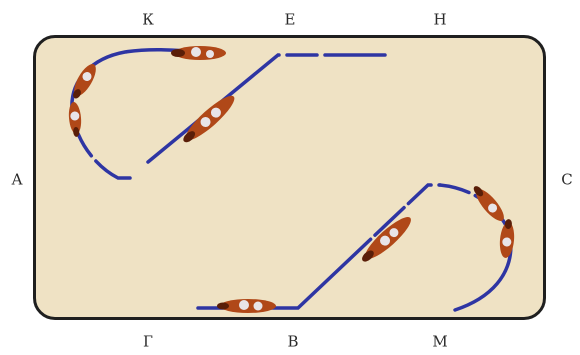 This screenshot has height=355, width=580. I want to click on marker-label-m: М, so click(440, 341).